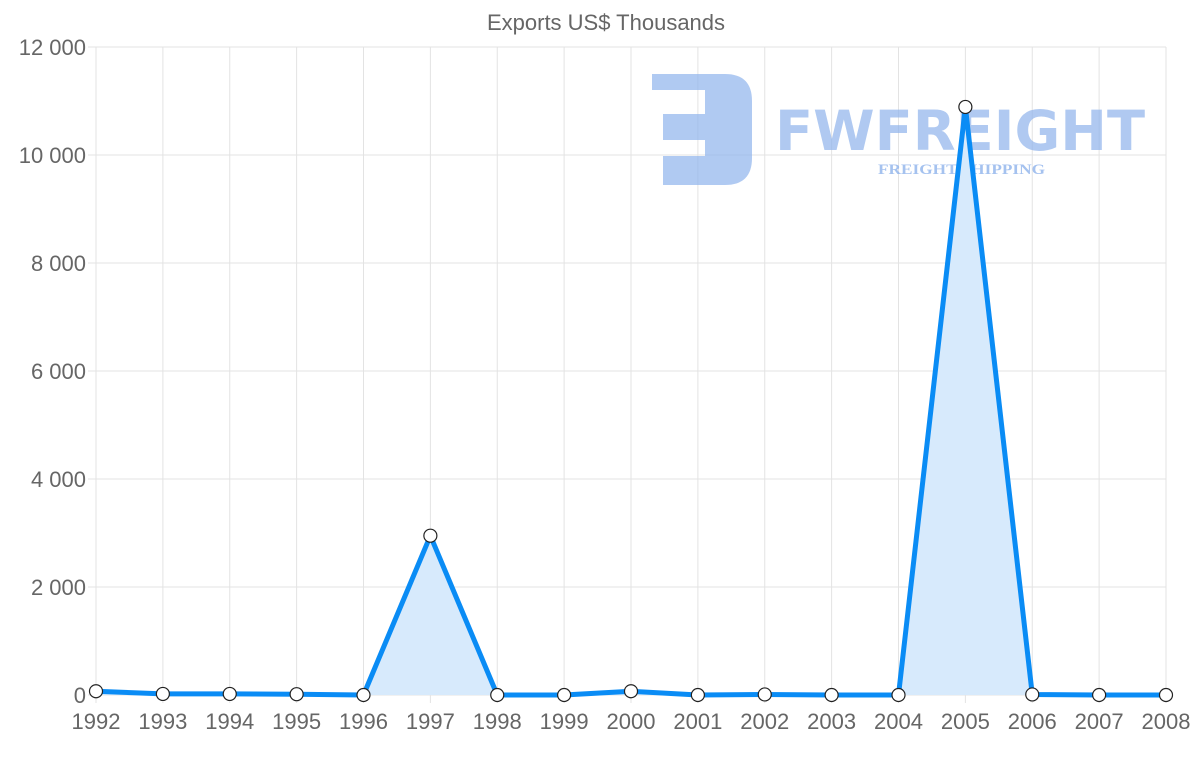 This screenshot has width=1200, height=763. Describe the element at coordinates (430, 721) in the screenshot. I see `x-tick-label: 1997` at that location.